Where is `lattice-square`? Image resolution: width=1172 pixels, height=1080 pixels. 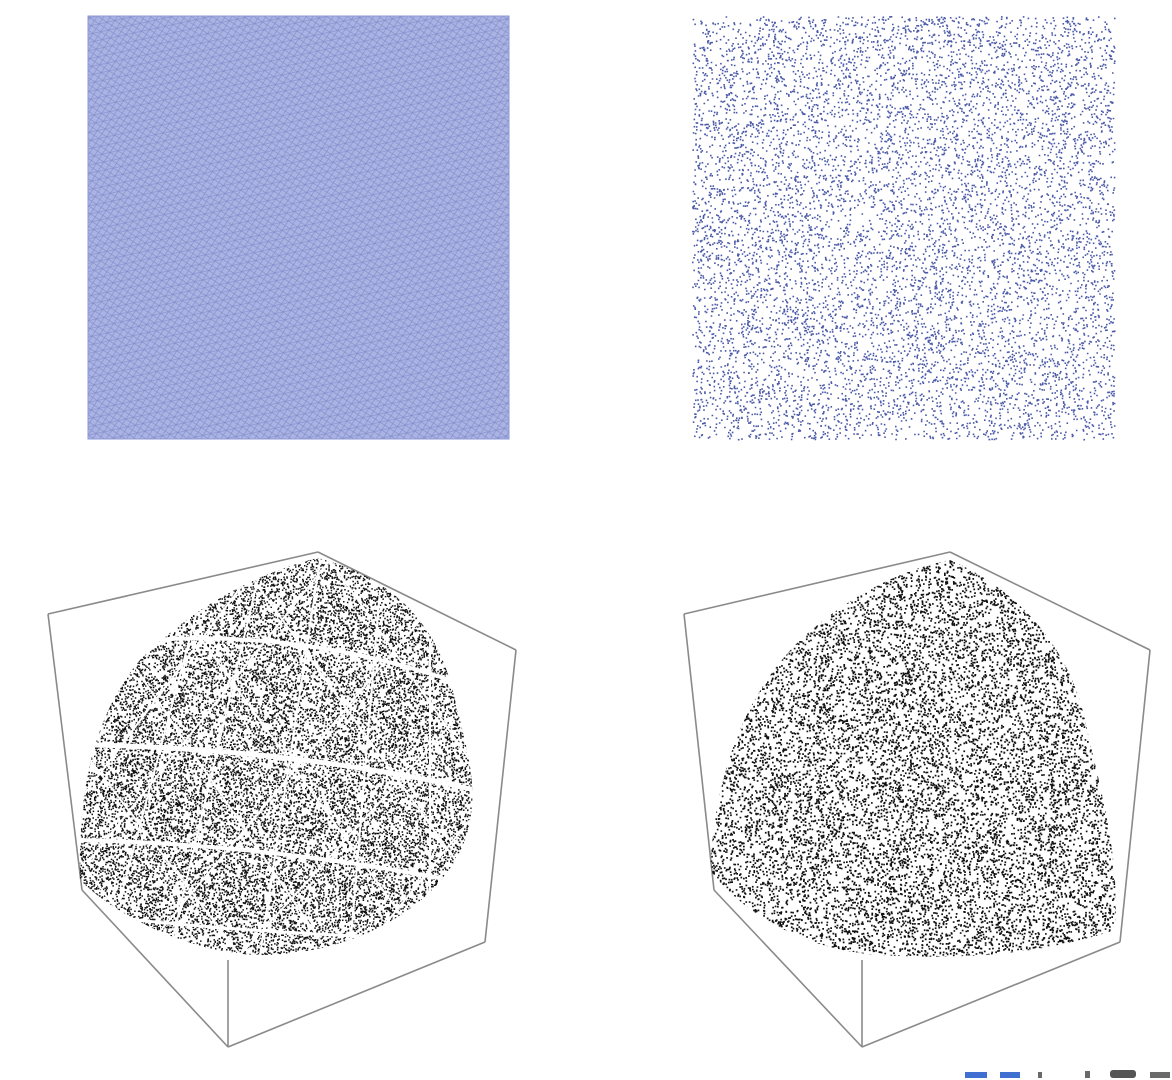 lattice-square is located at coordinates (298, 227).